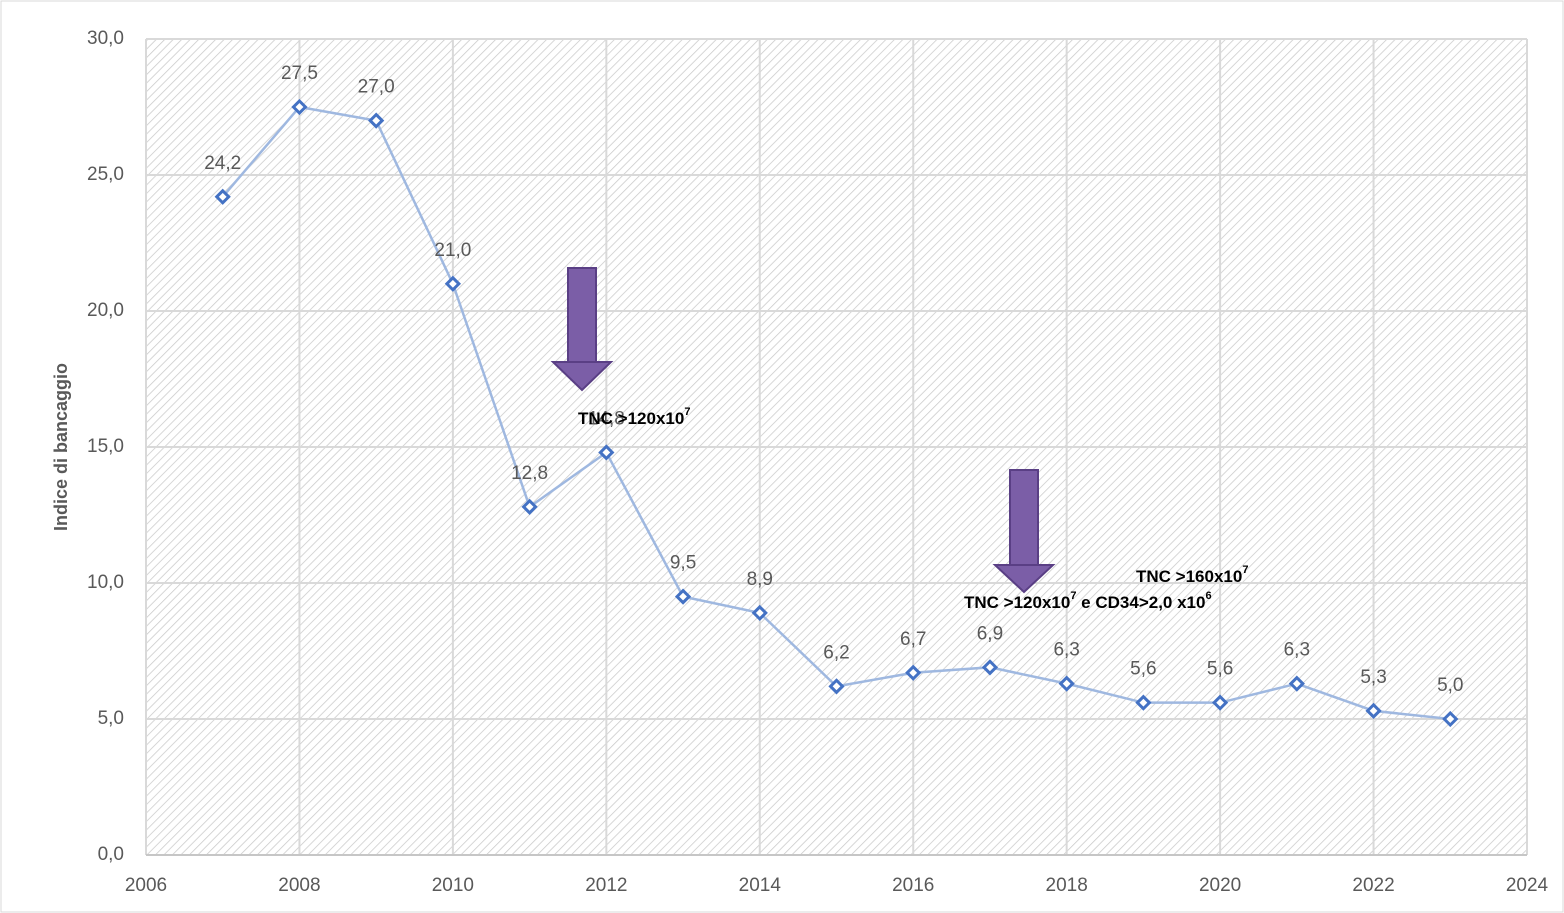 This screenshot has width=1564, height=913. What do you see at coordinates (111, 718) in the screenshot?
I see `y-tick-label: 5,0` at bounding box center [111, 718].